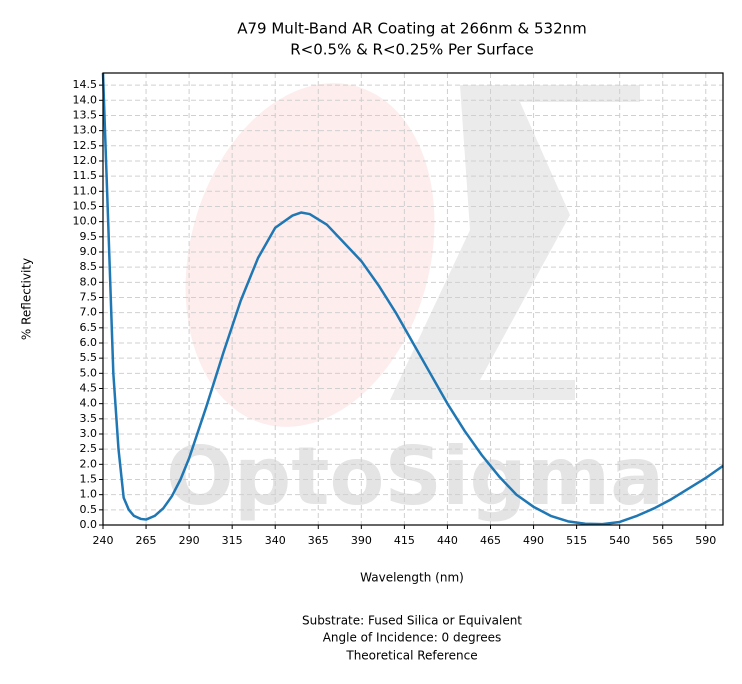 The width and height of the screenshot is (742, 684). What do you see at coordinates (89, 478) in the screenshot?
I see `y-tick-label: 1.5` at bounding box center [89, 478].